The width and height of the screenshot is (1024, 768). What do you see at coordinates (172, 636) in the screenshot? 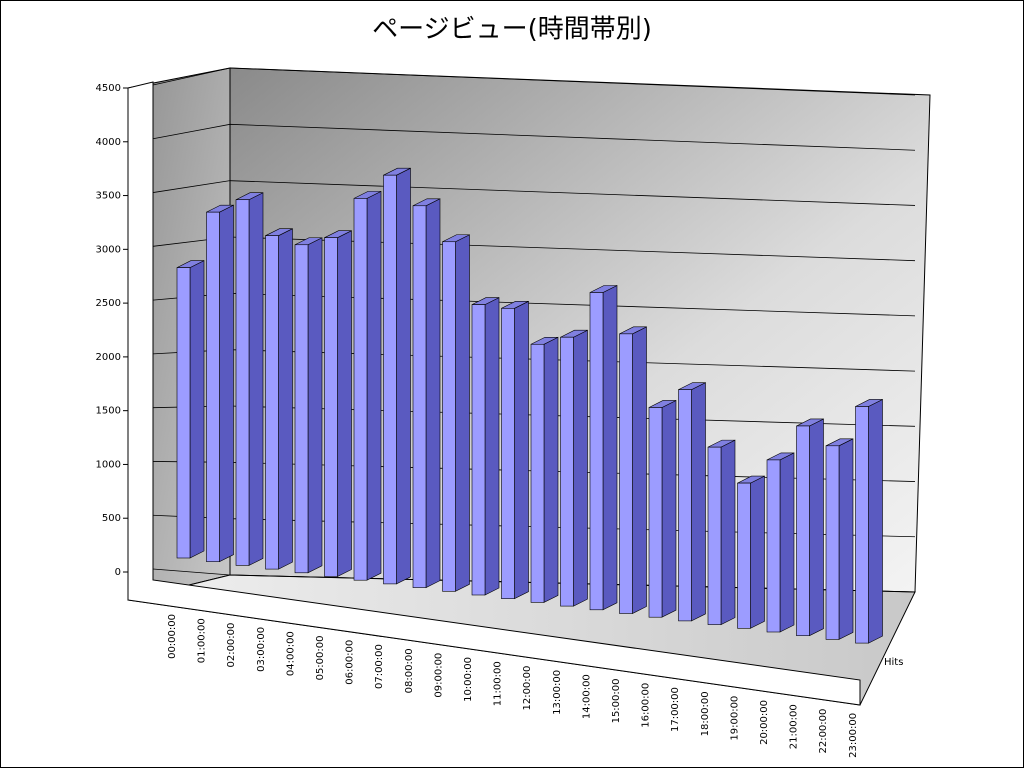
I see `x-tick-label: 00:00:00` at bounding box center [172, 636].